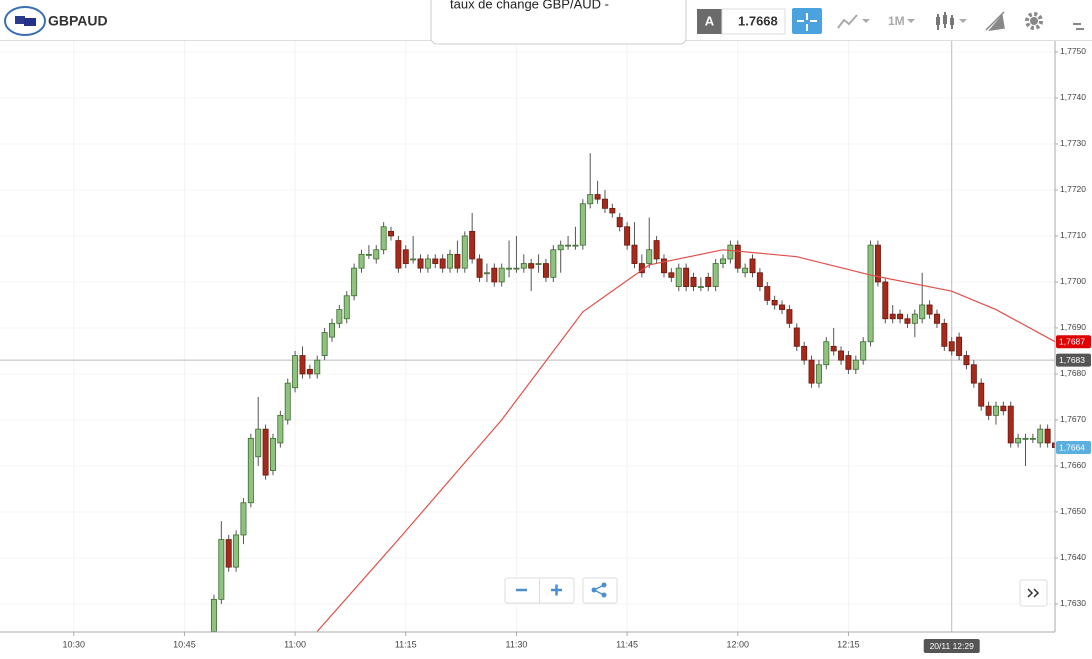 The width and height of the screenshot is (1092, 659). What do you see at coordinates (1073, 603) in the screenshot?
I see `y-tick-label: 1,7630` at bounding box center [1073, 603].